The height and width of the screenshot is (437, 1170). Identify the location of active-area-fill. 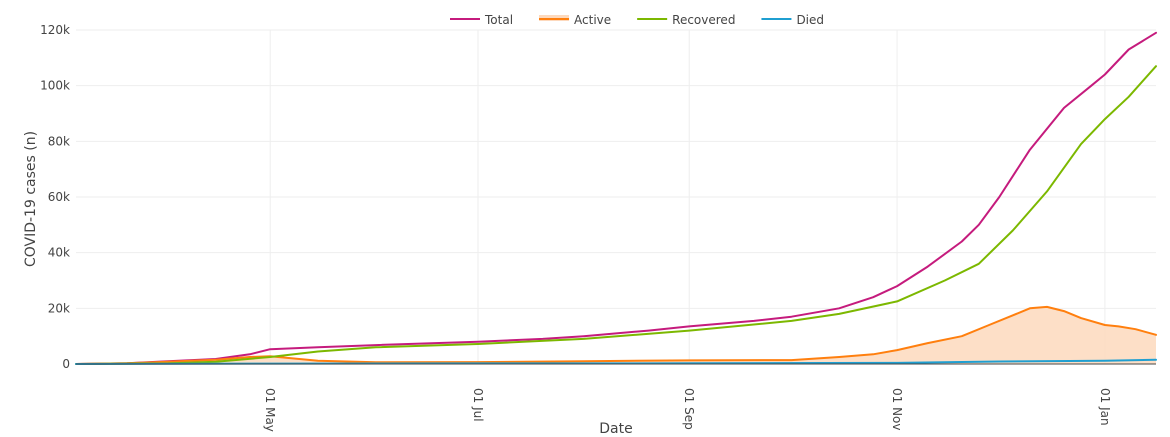
(616, 335).